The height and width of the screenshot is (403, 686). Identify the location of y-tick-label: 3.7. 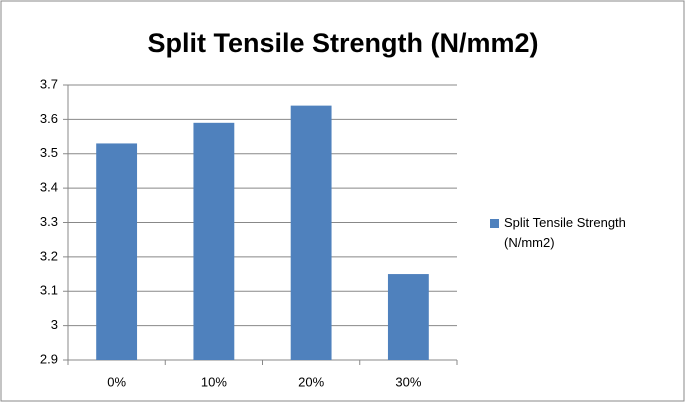
(49, 83).